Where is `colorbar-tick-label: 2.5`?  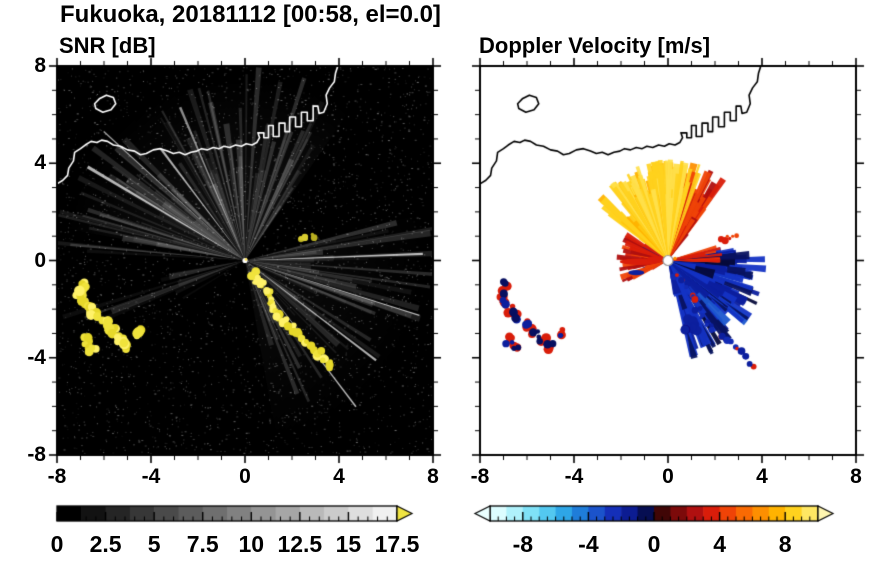
colorbar-tick-label: 2.5 is located at coordinates (105, 544).